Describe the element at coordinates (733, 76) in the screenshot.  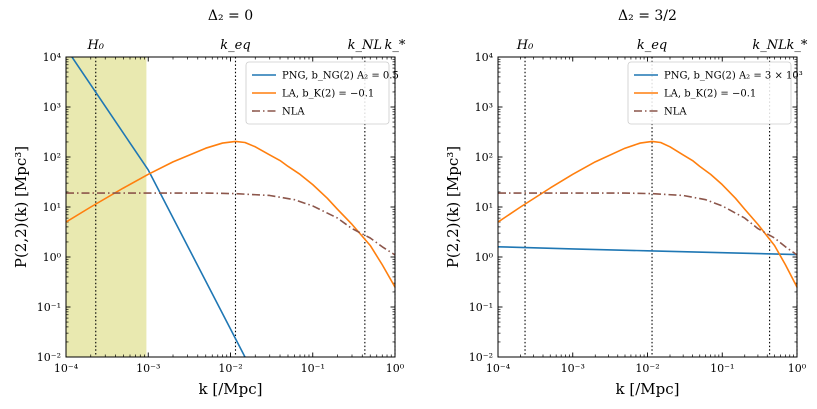
I see `legend-label-1: PNG, b_NG(2) A₂ = 3 × 10³` at that location.